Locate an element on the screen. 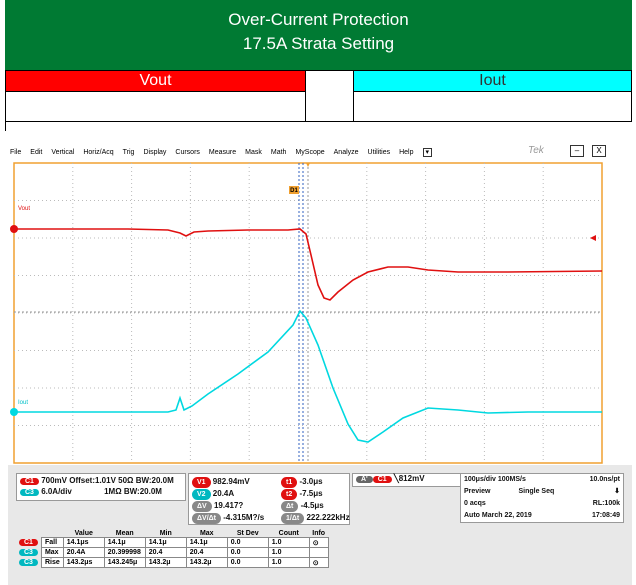 This screenshot has width=636, height=585. cell: Fall is located at coordinates (52, 542).